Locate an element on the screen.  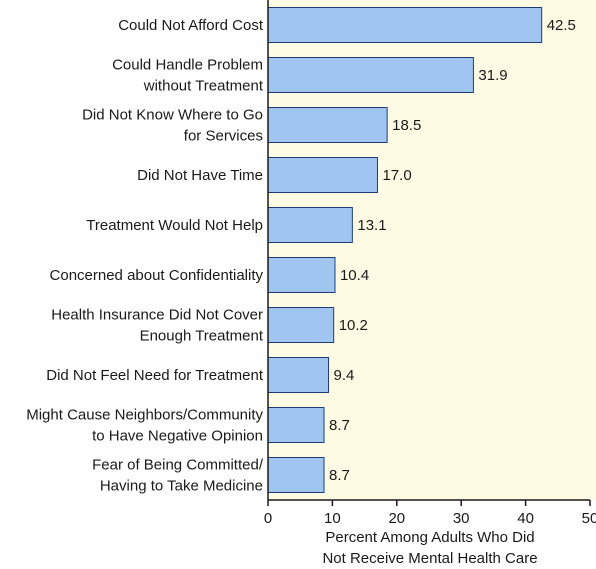
category-label: Concerned about Confidentiality is located at coordinates (157, 275).